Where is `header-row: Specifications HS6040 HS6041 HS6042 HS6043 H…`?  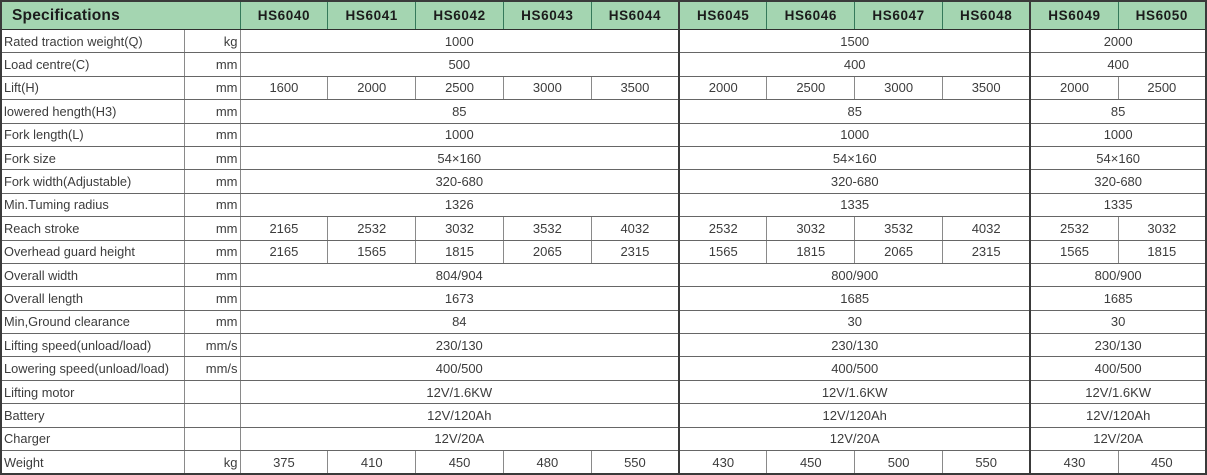
header-row: Specifications HS6040 HS6041 HS6042 HS6043 H… is located at coordinates (603, 15).